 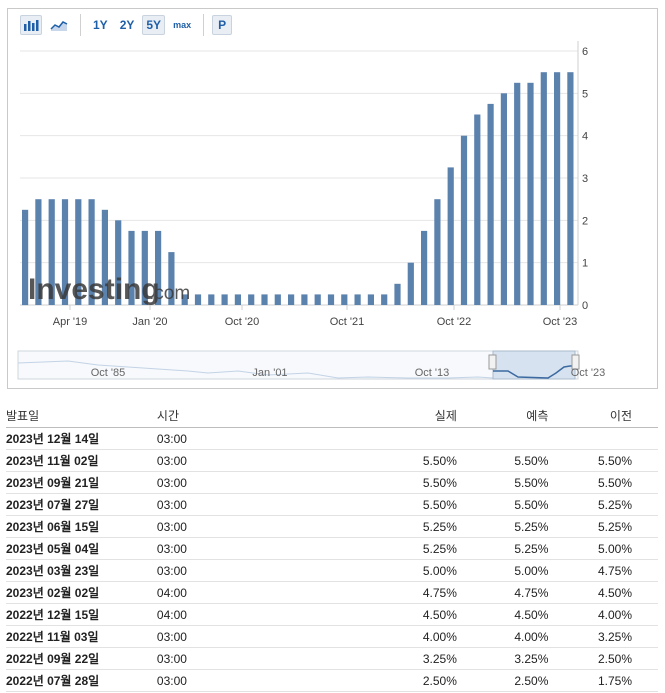 What do you see at coordinates (603, 592) in the screenshot?
I see `row-previous: 4.50%` at bounding box center [603, 592].